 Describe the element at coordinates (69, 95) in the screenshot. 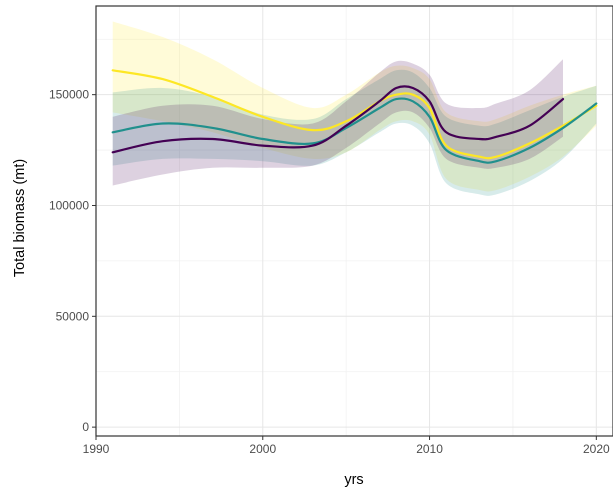

I see `y-tick-label: 150000` at that location.